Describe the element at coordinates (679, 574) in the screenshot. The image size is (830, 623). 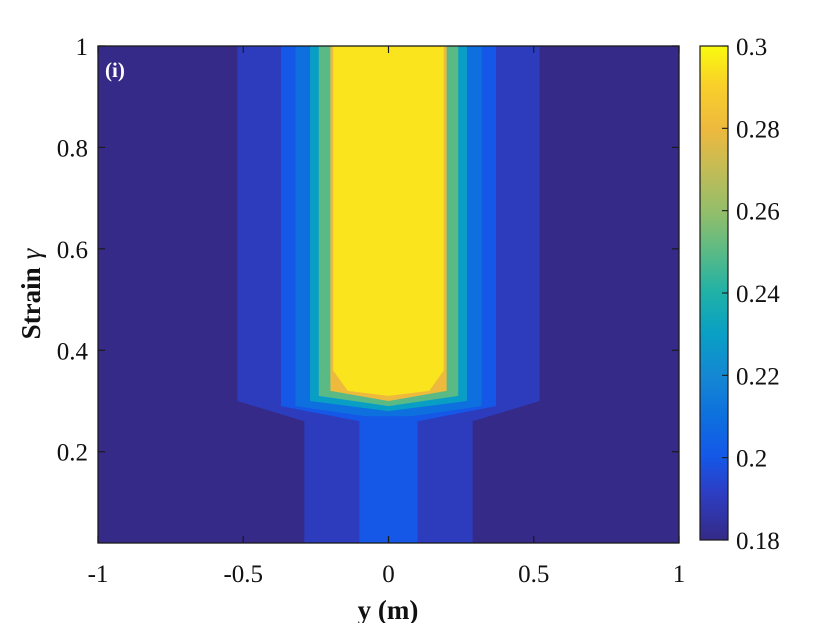
I see `x-tick-label: 1` at that location.